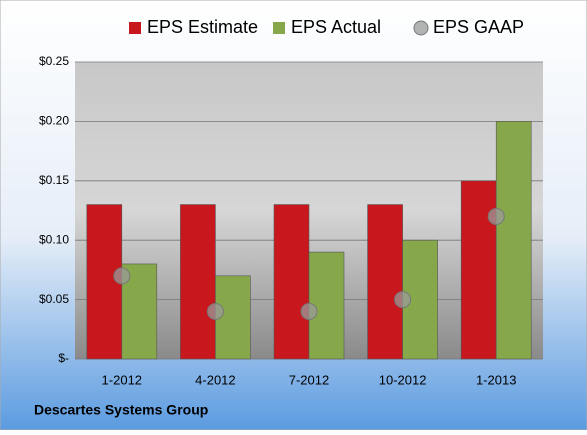 The image size is (587, 435). I want to click on y-tick-label: $0.25, so click(54, 61).